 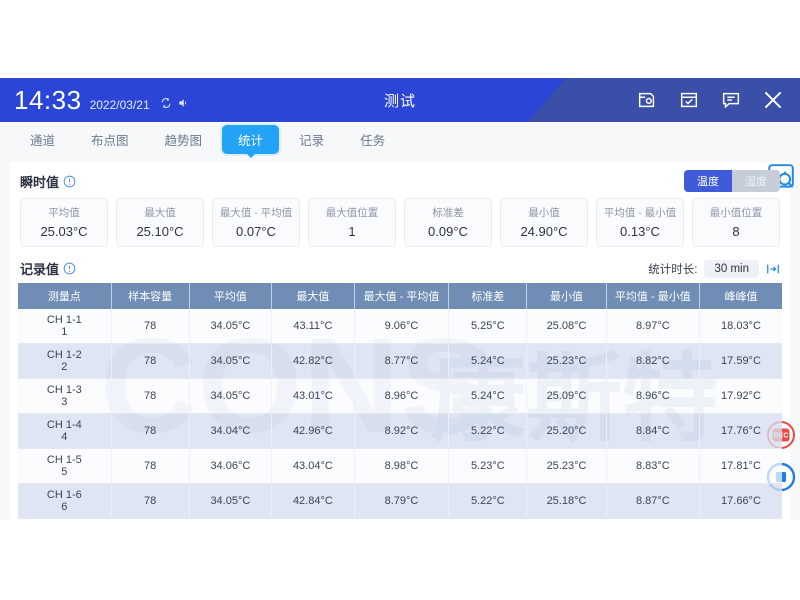 I want to click on measure-point-index: 6, so click(x=64, y=507).